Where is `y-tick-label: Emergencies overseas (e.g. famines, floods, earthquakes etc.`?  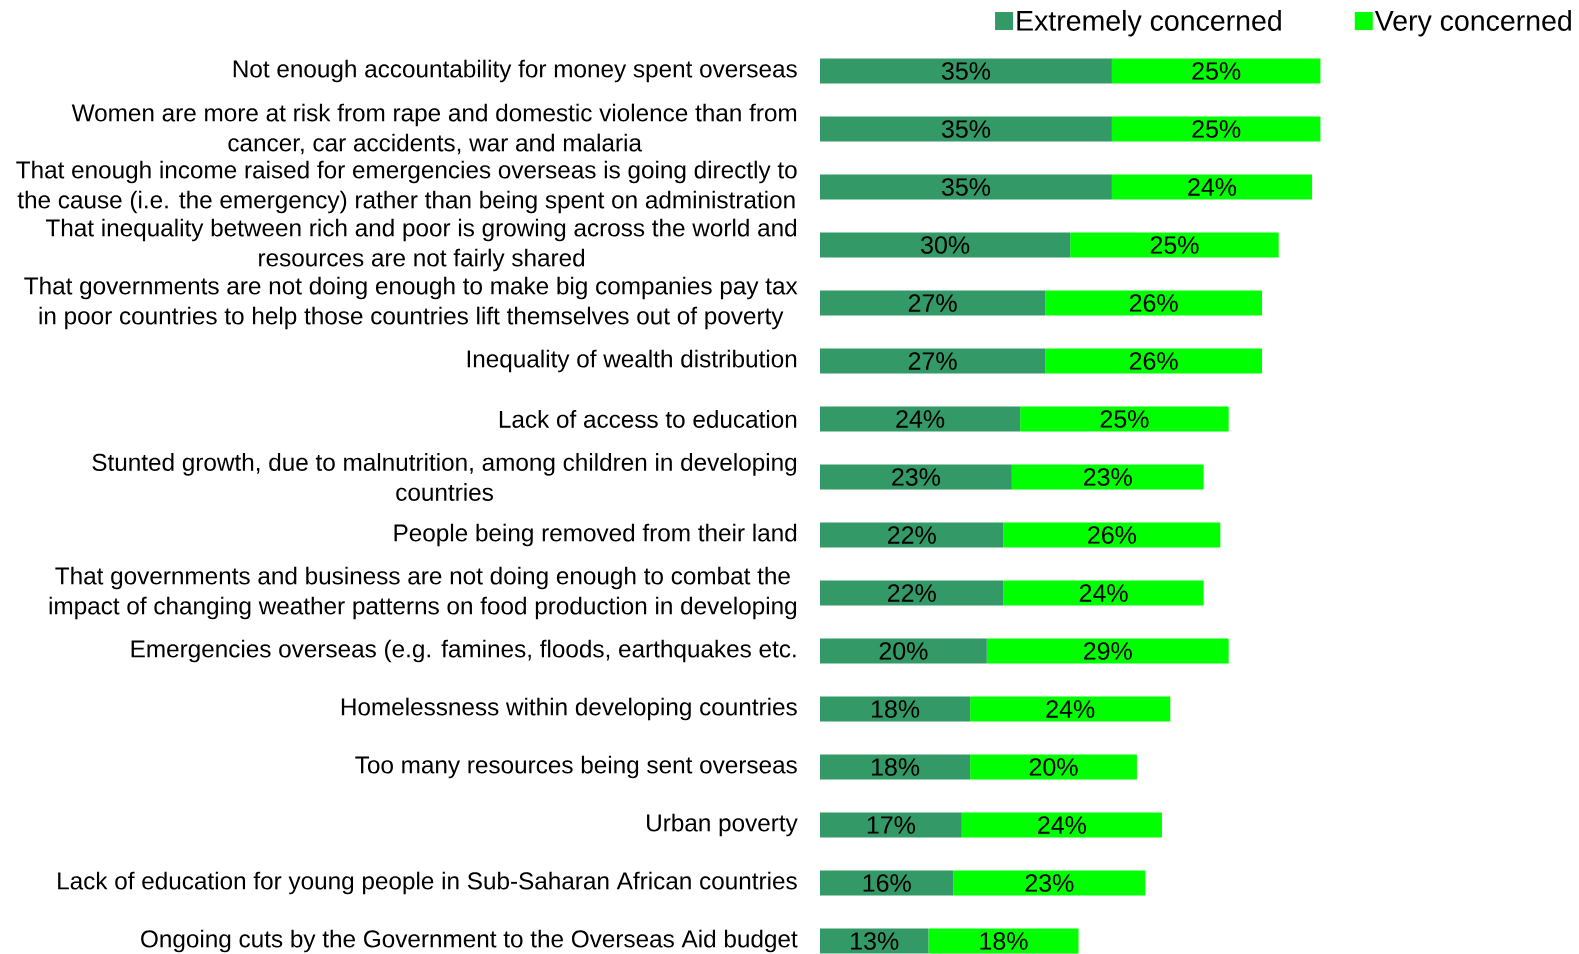
y-tick-label: Emergencies overseas (e.g. famines, floods, earthquakes etc. is located at coordinates (463, 651).